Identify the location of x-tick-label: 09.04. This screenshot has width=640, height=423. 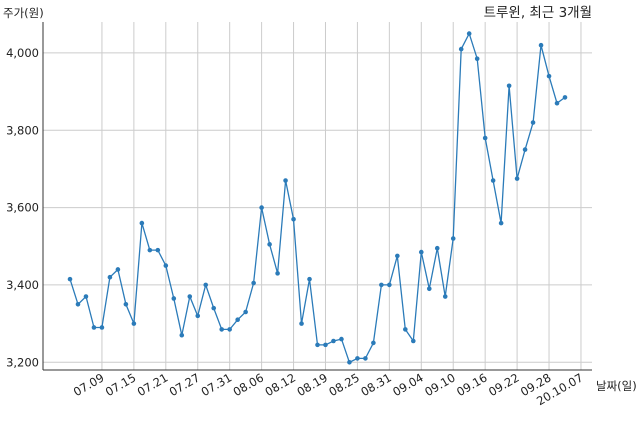
(408, 384).